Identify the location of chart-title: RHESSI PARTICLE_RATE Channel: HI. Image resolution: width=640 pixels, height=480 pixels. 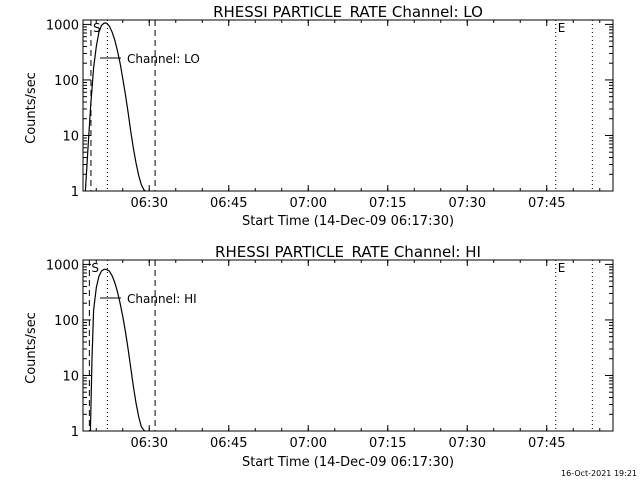
(348, 252).